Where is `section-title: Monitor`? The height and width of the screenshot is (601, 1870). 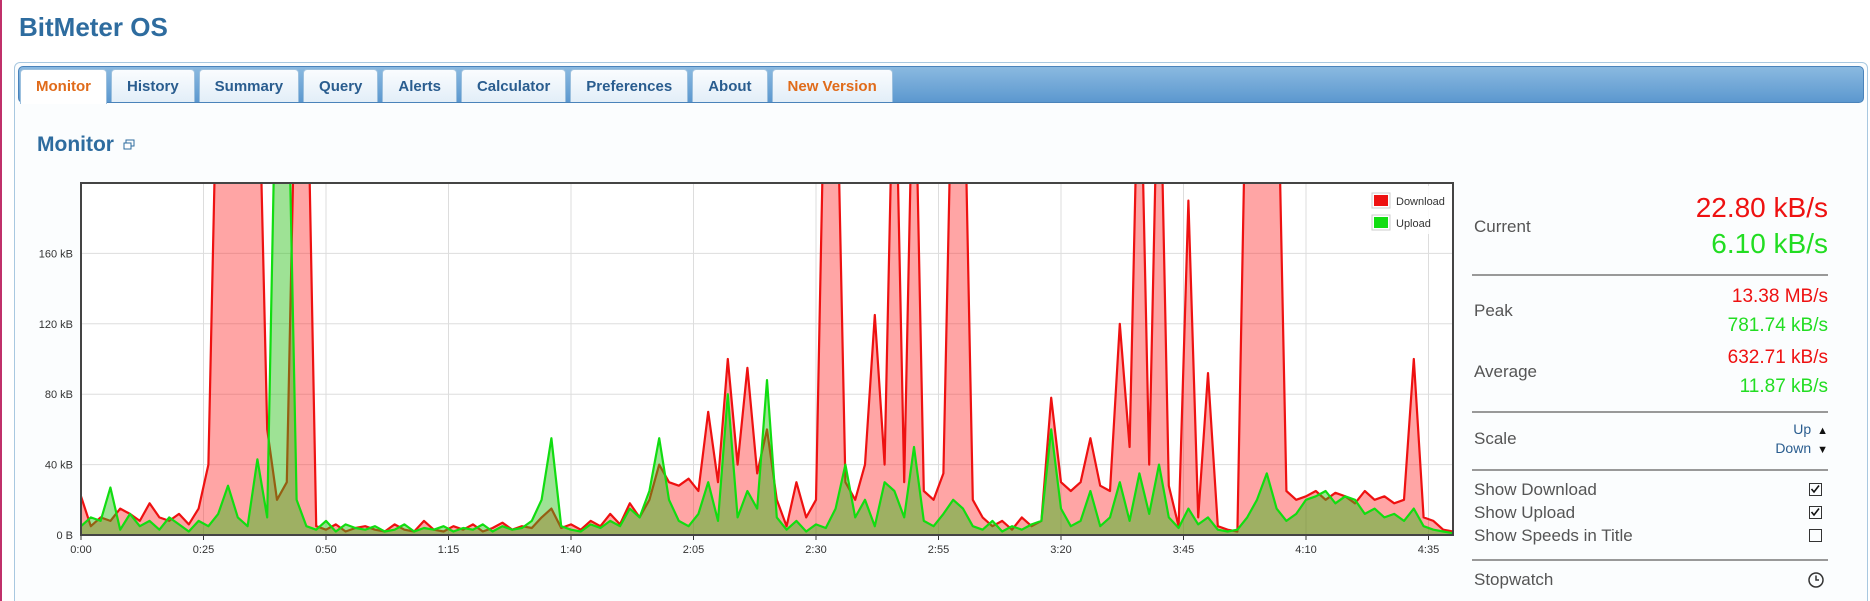
section-title: Monitor is located at coordinates (86, 145).